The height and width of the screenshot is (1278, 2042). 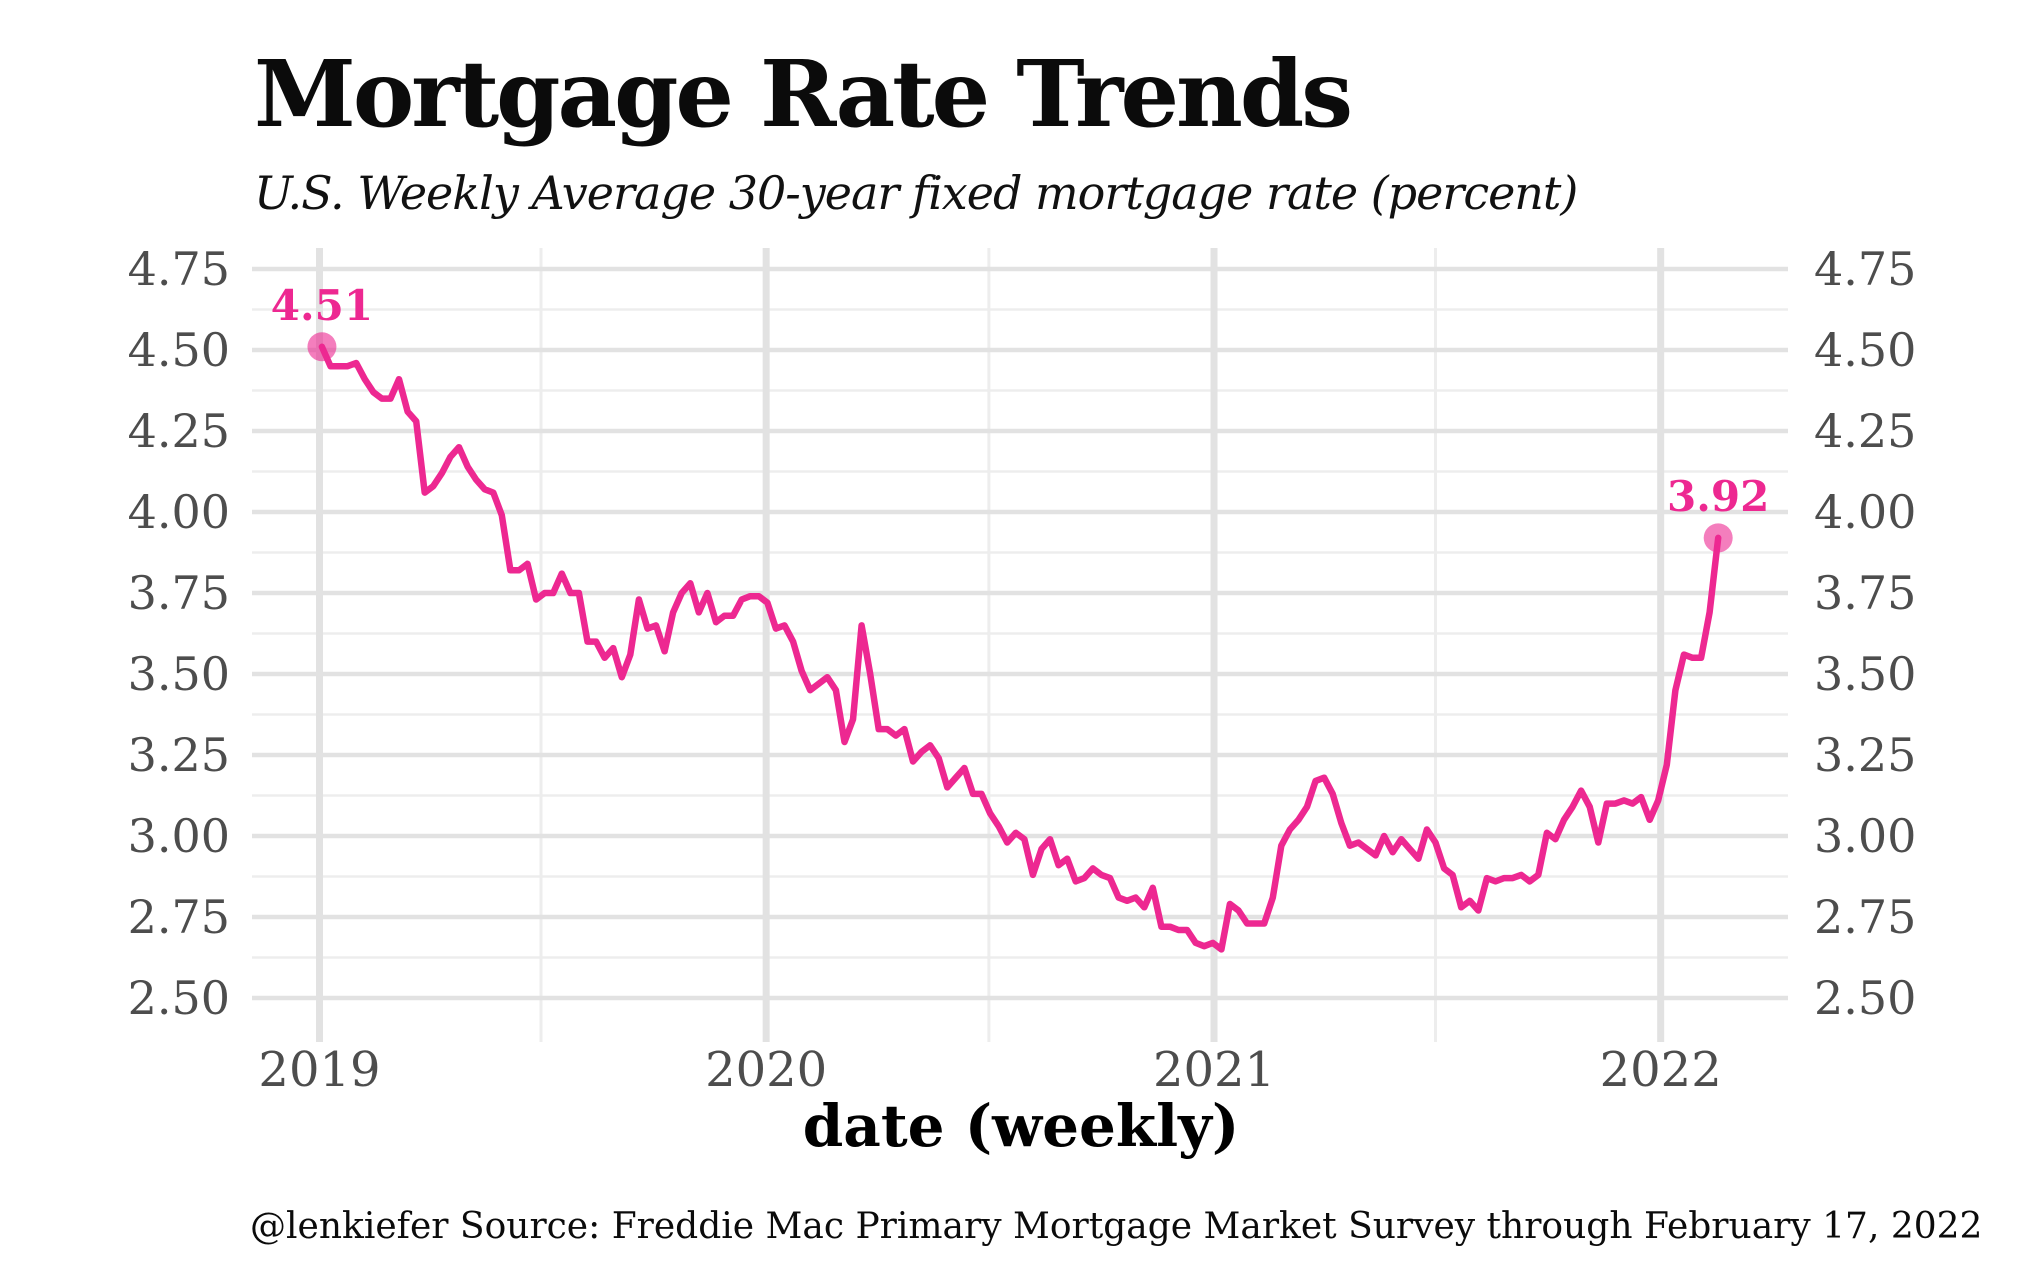 I want to click on y-axis-tick-label-right: 2.50, so click(x=1865, y=998).